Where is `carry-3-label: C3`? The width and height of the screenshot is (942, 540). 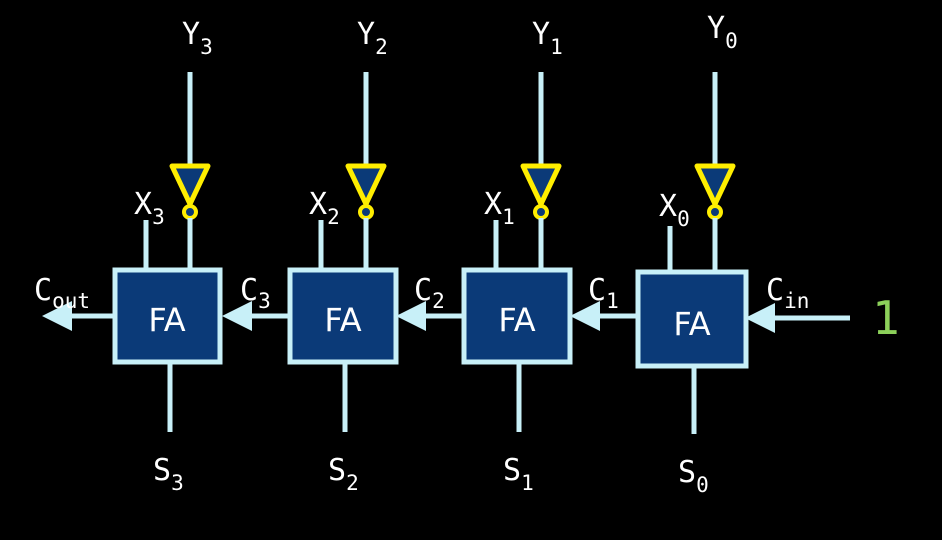 carry-3-label: C3 is located at coordinates (255, 293).